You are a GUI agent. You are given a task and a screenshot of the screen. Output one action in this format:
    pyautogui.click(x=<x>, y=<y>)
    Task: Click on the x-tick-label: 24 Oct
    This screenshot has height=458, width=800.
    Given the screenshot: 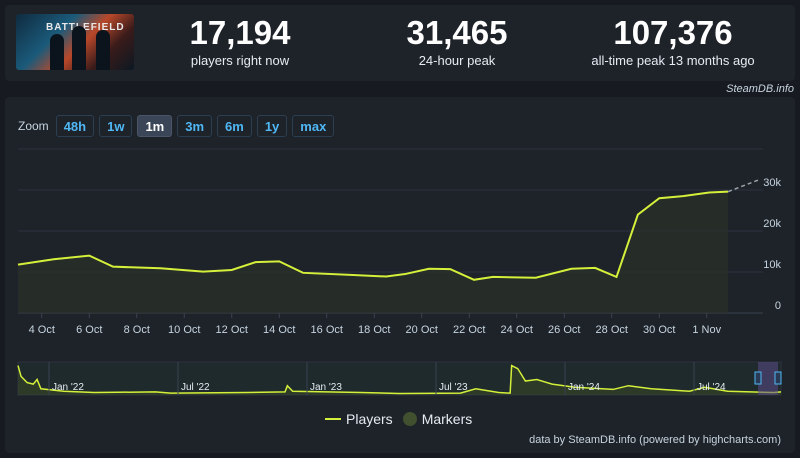 What is the action you would take?
    pyautogui.click(x=517, y=330)
    